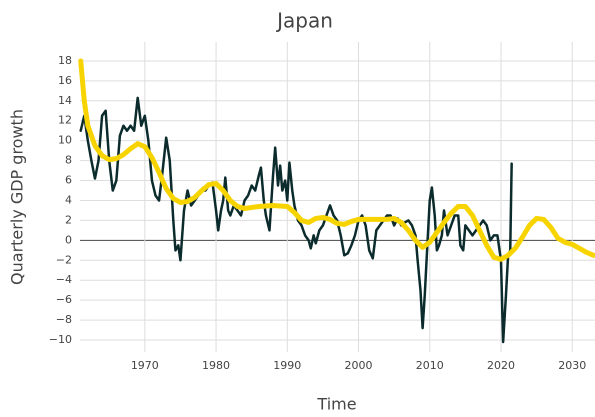 The image size is (595, 417). Describe the element at coordinates (501, 365) in the screenshot. I see `x-tick-label: 2020` at that location.